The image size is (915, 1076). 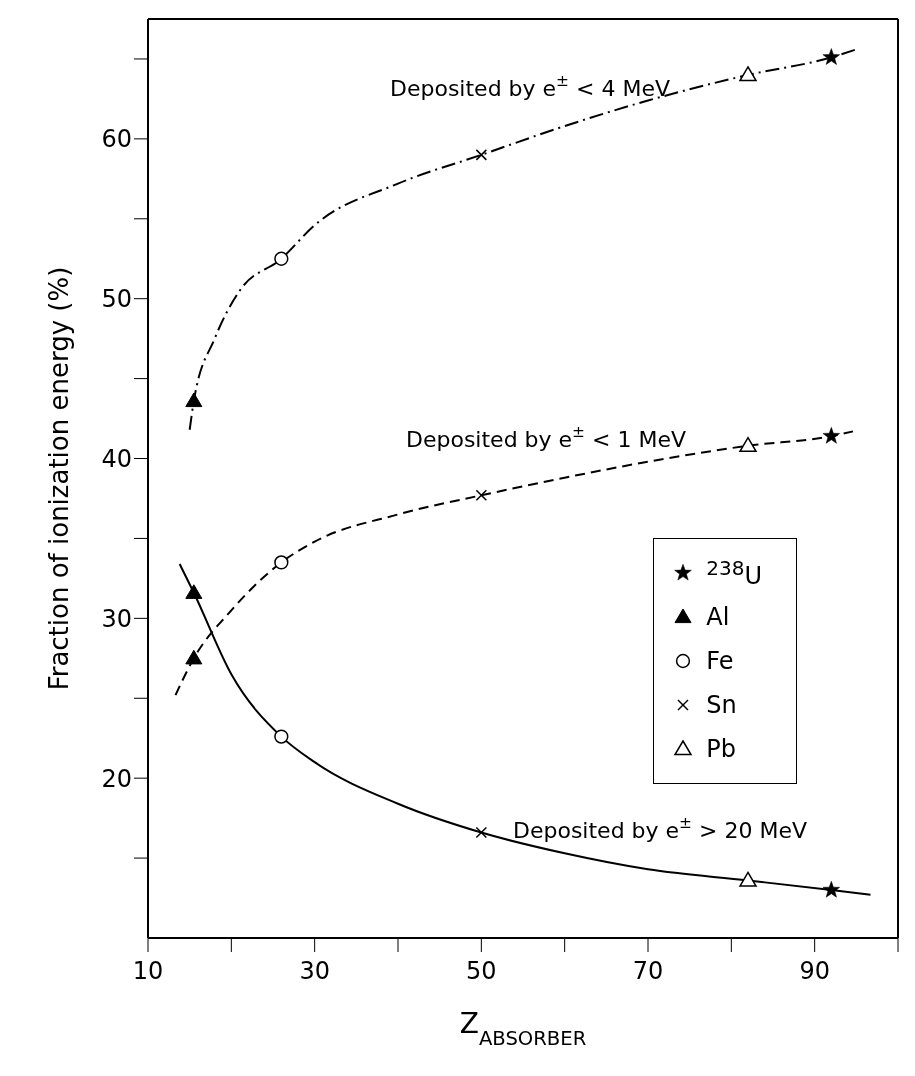 I want to click on x-tick-label: 10, so click(x=148, y=971).